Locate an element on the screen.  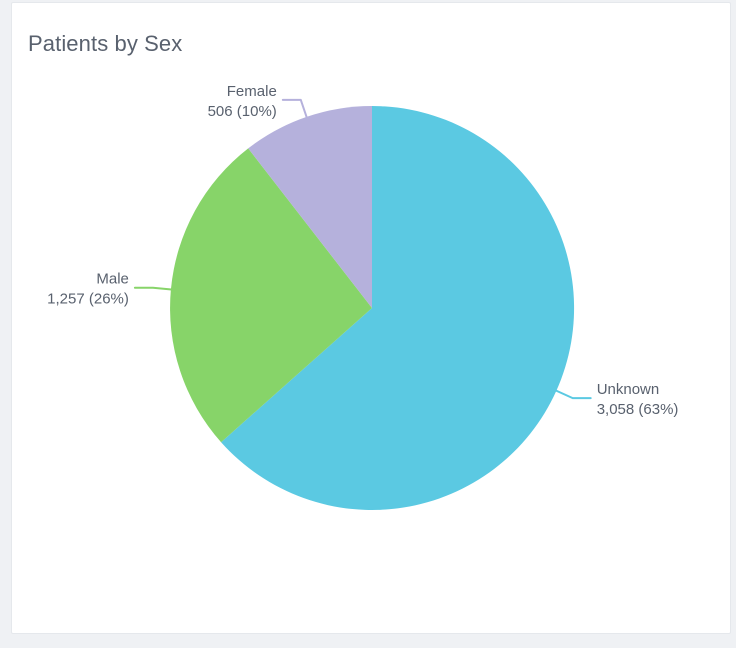
pie-slice-female is located at coordinates (310, 207).